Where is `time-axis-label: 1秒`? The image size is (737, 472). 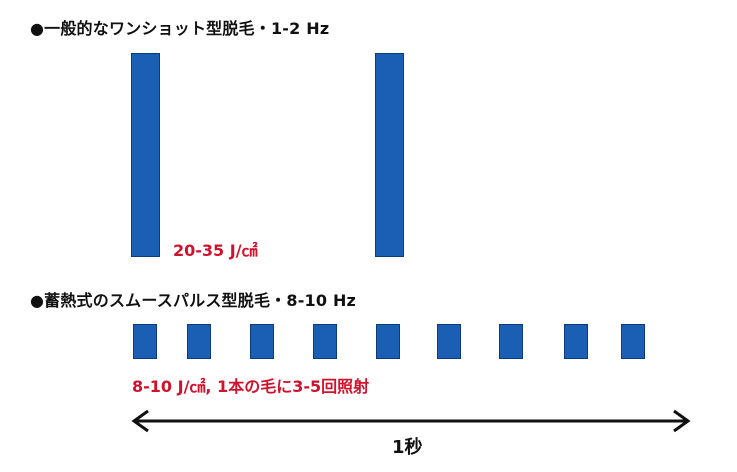
time-axis-label: 1秒 is located at coordinates (407, 447).